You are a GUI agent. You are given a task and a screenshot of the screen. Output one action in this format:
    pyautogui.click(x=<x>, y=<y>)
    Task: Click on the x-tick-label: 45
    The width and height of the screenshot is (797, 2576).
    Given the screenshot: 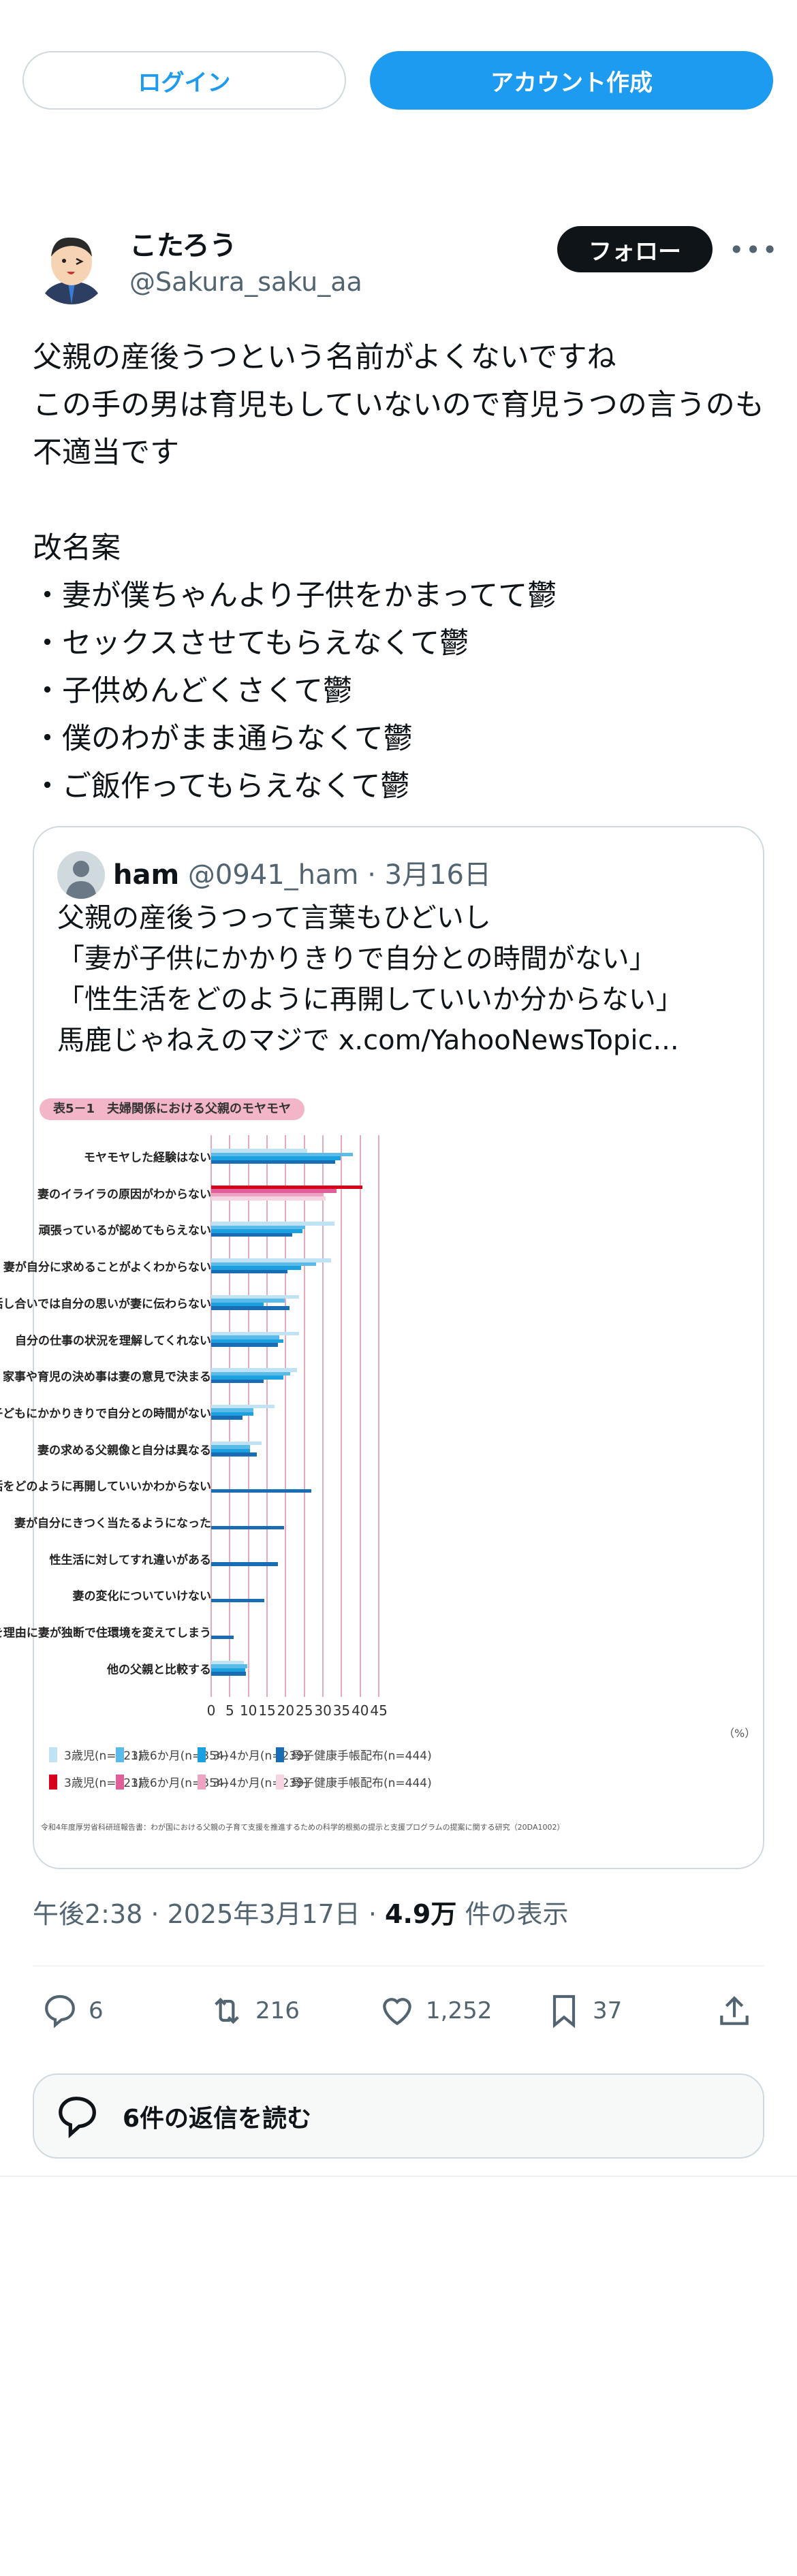 What is the action you would take?
    pyautogui.click(x=379, y=1710)
    